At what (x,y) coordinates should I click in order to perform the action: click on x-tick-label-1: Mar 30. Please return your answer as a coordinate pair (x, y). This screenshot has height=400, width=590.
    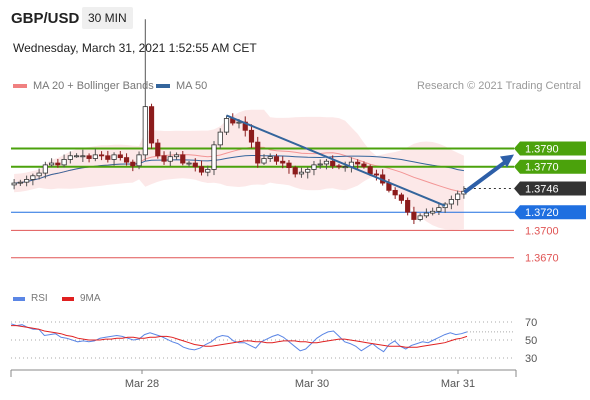
    Looking at the image, I should click on (312, 384).